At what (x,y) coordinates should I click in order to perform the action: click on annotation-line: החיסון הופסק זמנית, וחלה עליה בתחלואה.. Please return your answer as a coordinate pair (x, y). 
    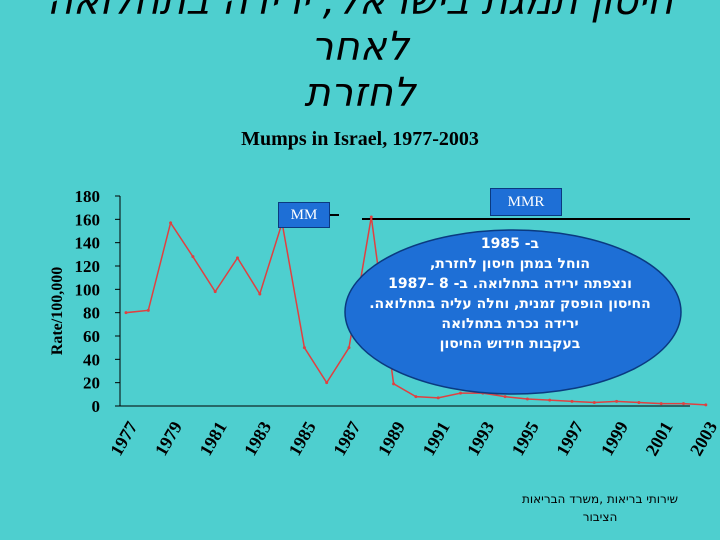
    Looking at the image, I should click on (510, 304).